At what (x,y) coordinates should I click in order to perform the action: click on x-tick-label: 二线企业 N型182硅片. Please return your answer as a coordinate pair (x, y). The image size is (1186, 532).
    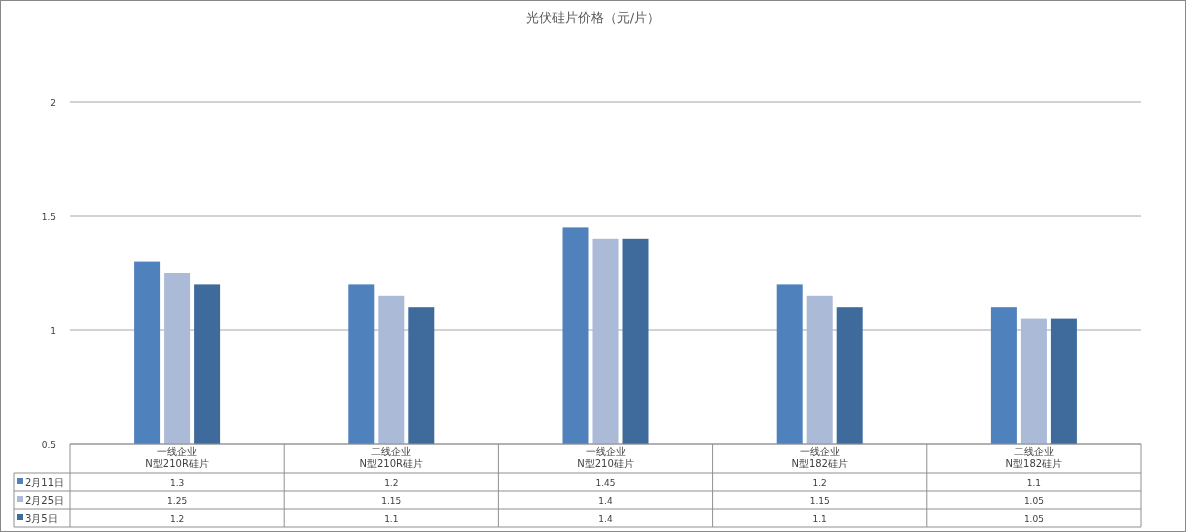
    Looking at the image, I should click on (1034, 457).